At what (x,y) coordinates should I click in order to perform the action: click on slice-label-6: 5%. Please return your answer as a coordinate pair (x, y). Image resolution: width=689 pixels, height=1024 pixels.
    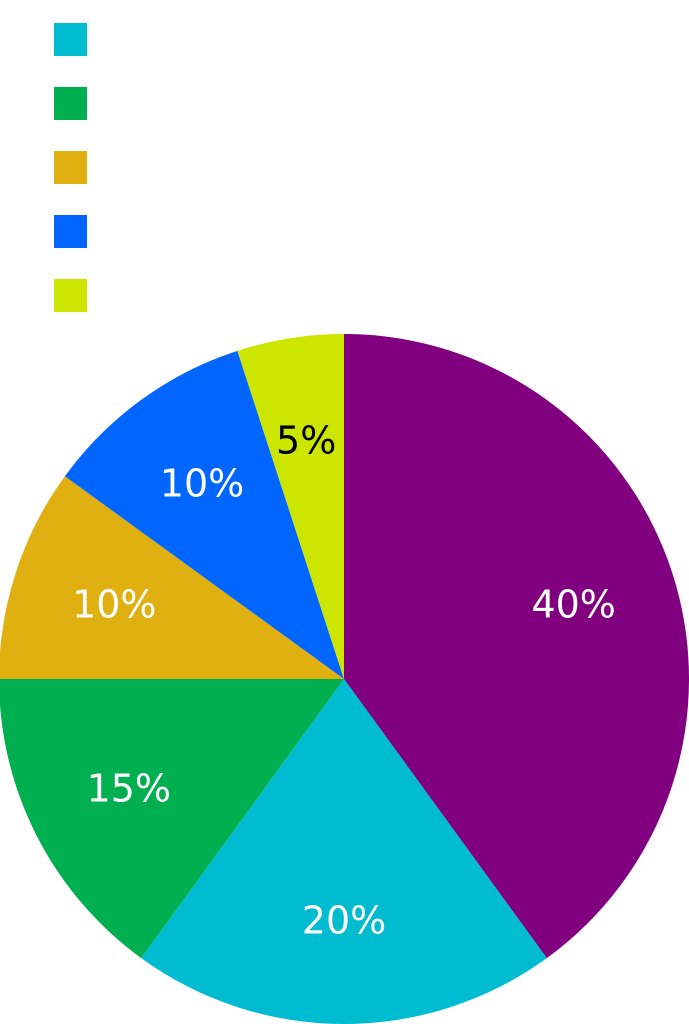
    Looking at the image, I should click on (306, 441).